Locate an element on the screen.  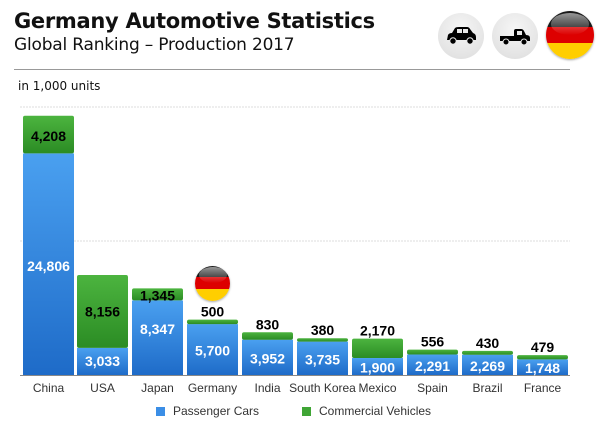
label-commercial-vehicles: 830 is located at coordinates (268, 324).